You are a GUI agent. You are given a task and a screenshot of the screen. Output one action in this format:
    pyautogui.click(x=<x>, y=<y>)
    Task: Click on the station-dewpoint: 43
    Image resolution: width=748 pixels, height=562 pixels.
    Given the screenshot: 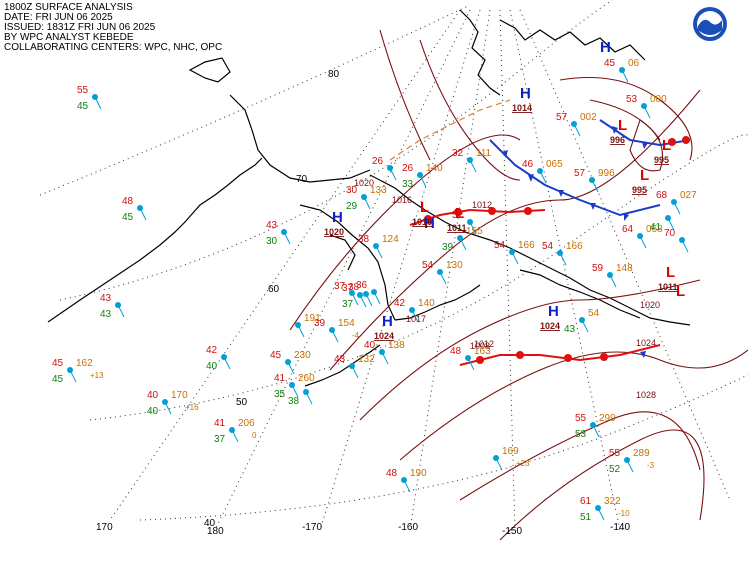 What is the action you would take?
    pyautogui.click(x=570, y=329)
    